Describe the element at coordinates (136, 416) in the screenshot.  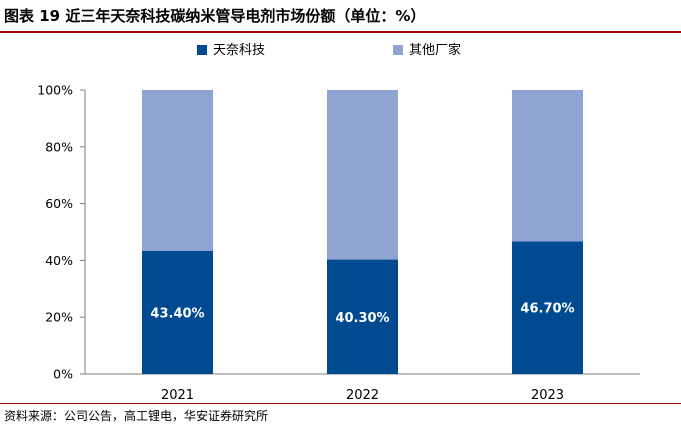
I see `source-note: 资料来源：公司公告，高工锂电，华安证券研究所` at that location.